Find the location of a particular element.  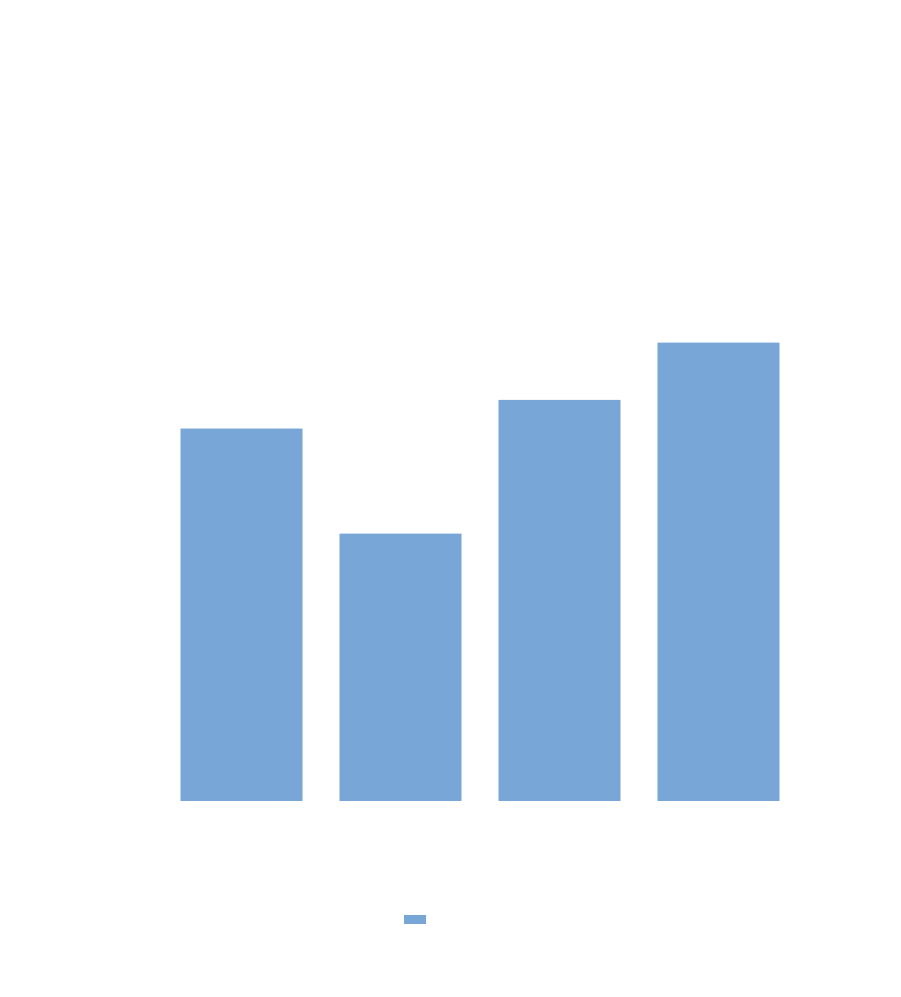

legend-swatch is located at coordinates (415, 919).